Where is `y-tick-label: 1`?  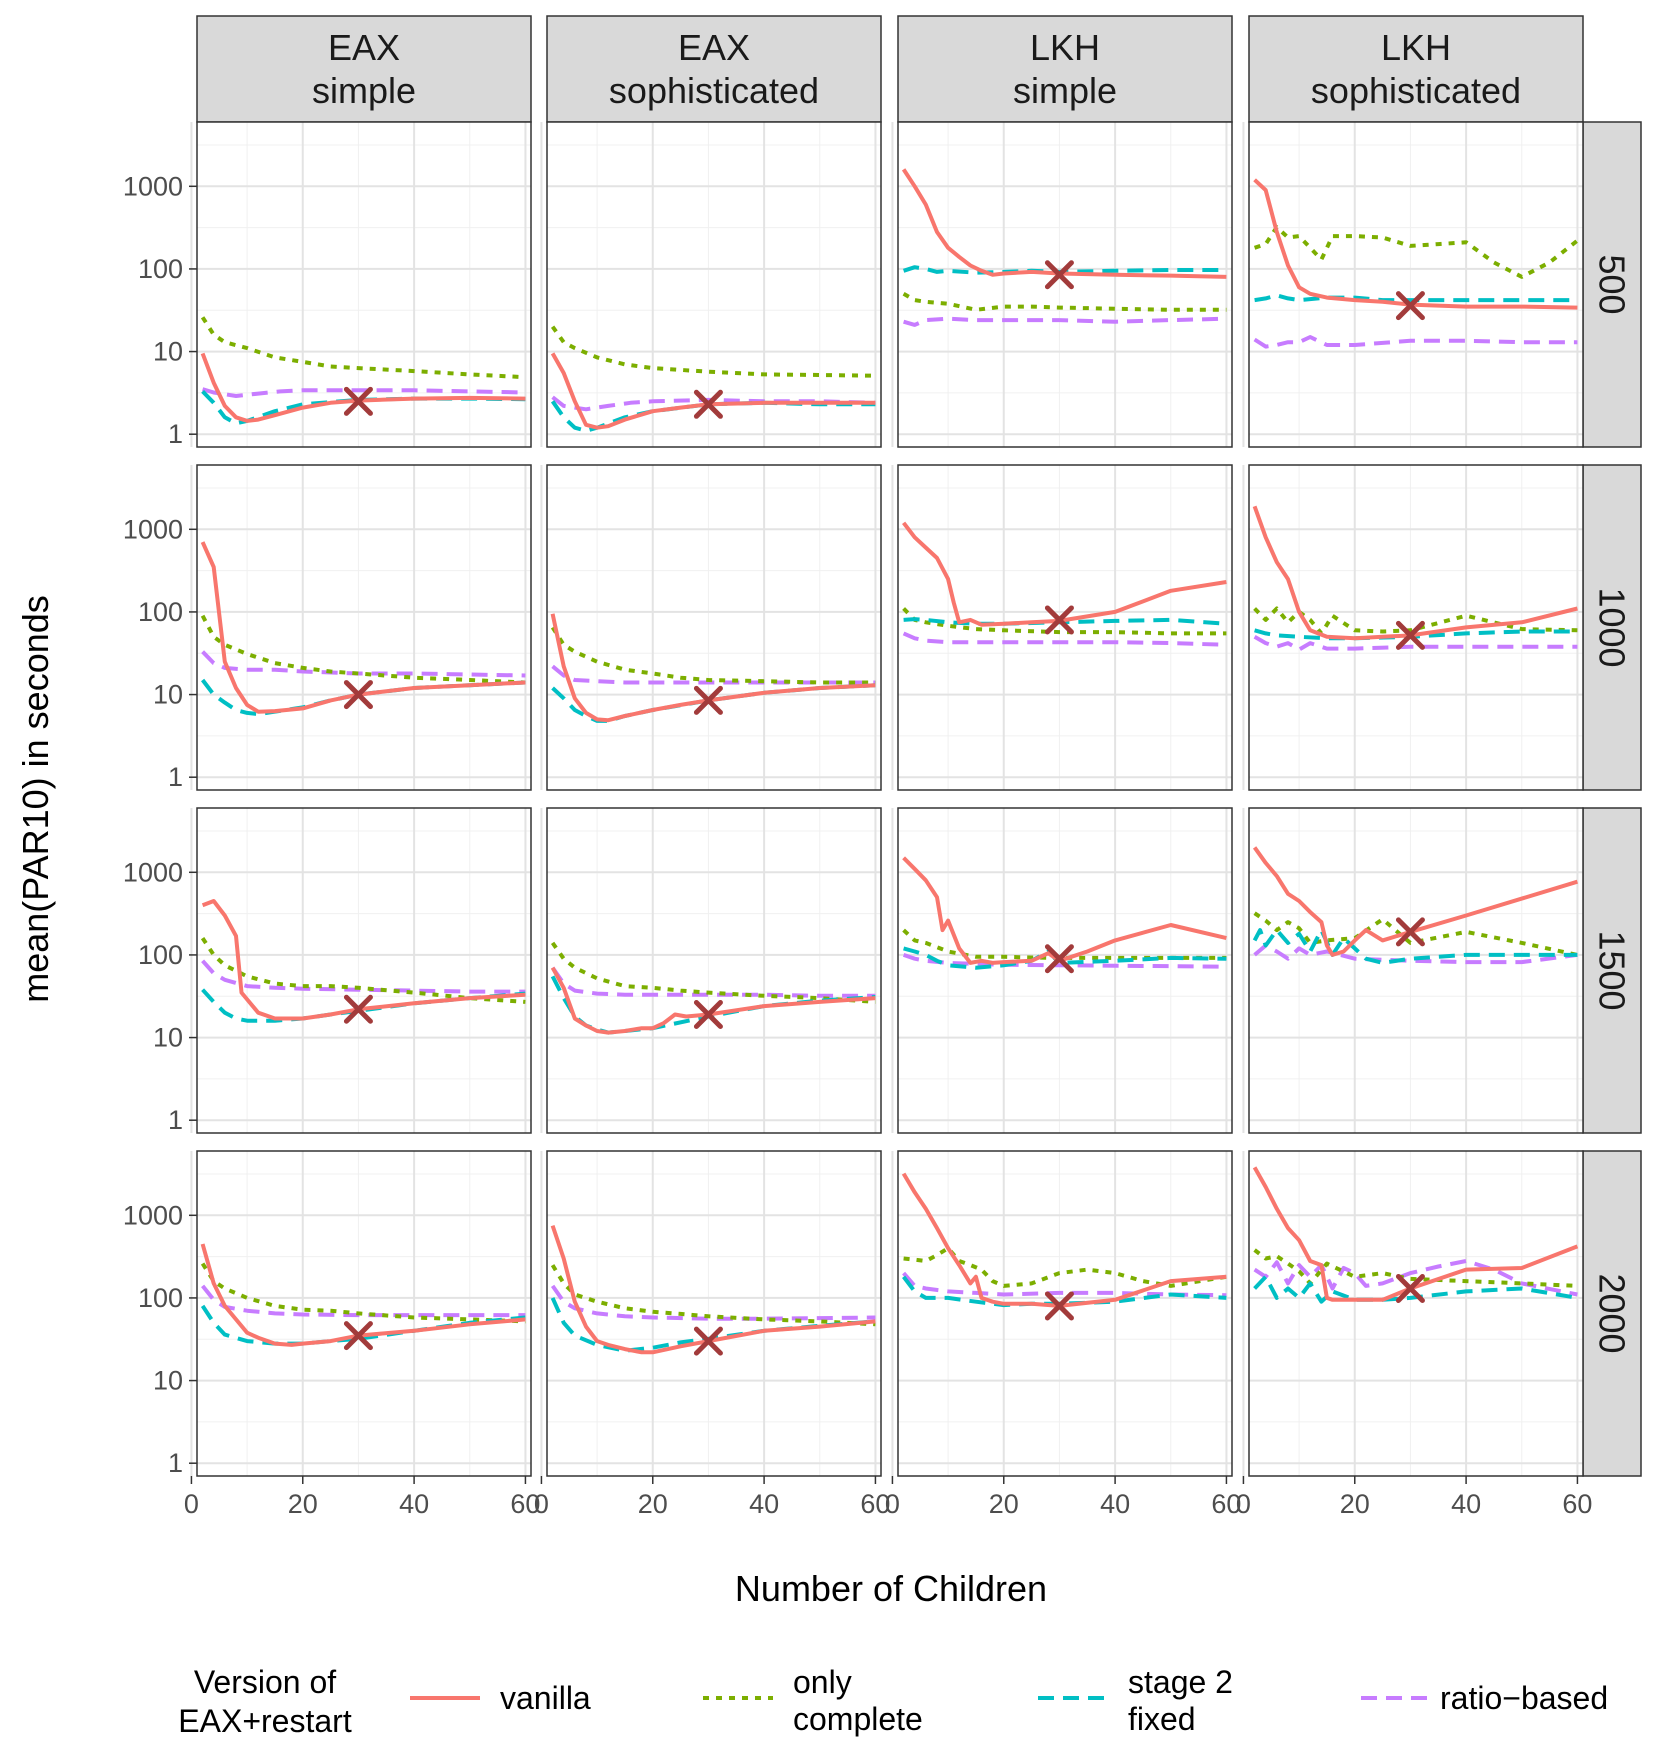 y-tick-label: 1 is located at coordinates (175, 1120).